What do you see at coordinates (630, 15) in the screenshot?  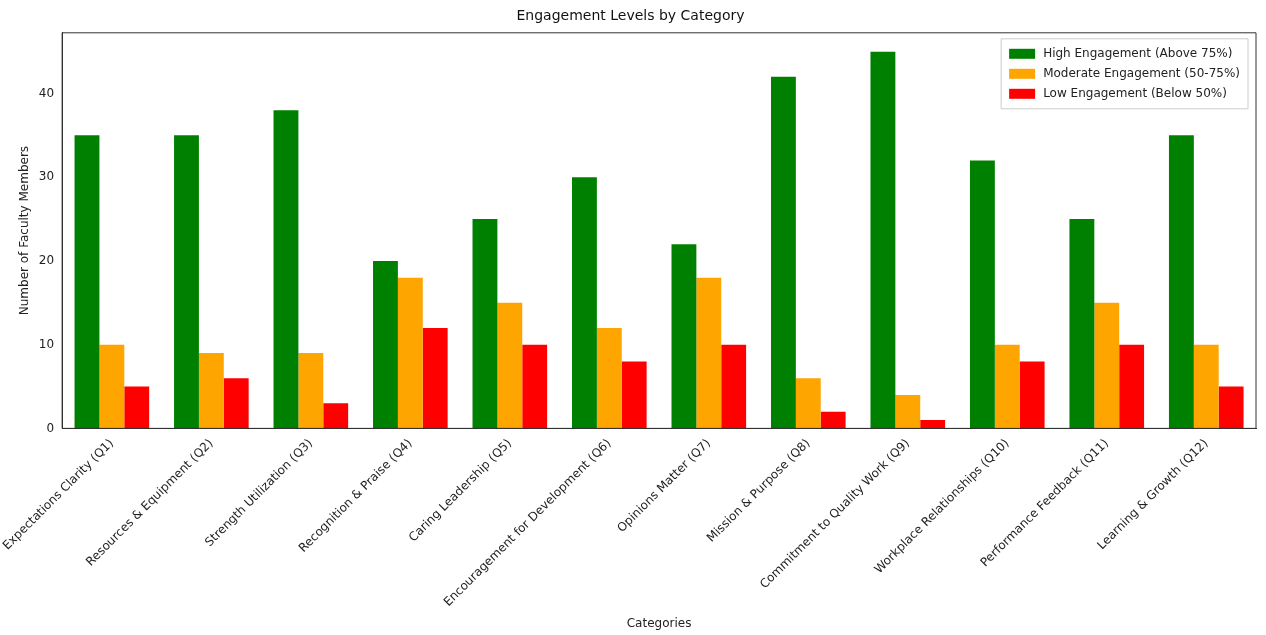 I see `chart-title: Engagement Levels by Category` at bounding box center [630, 15].